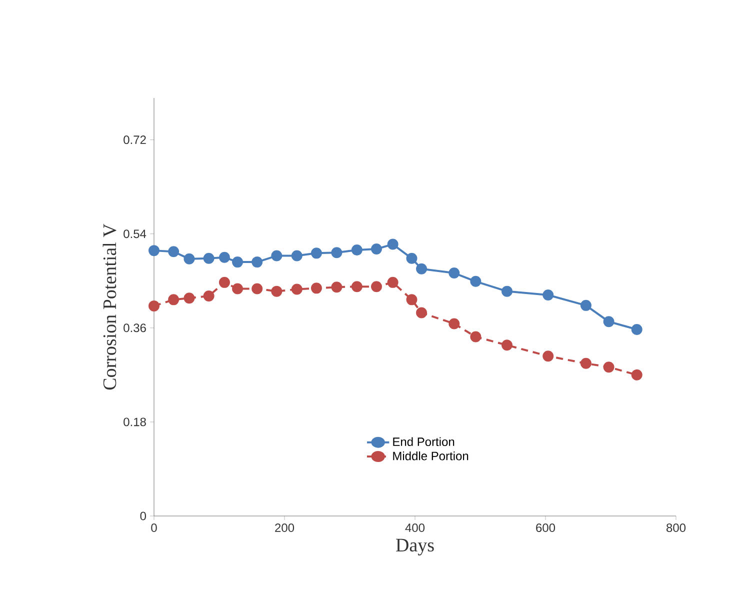 The width and height of the screenshot is (756, 605). I want to click on x-tick-label: 800, so click(676, 528).